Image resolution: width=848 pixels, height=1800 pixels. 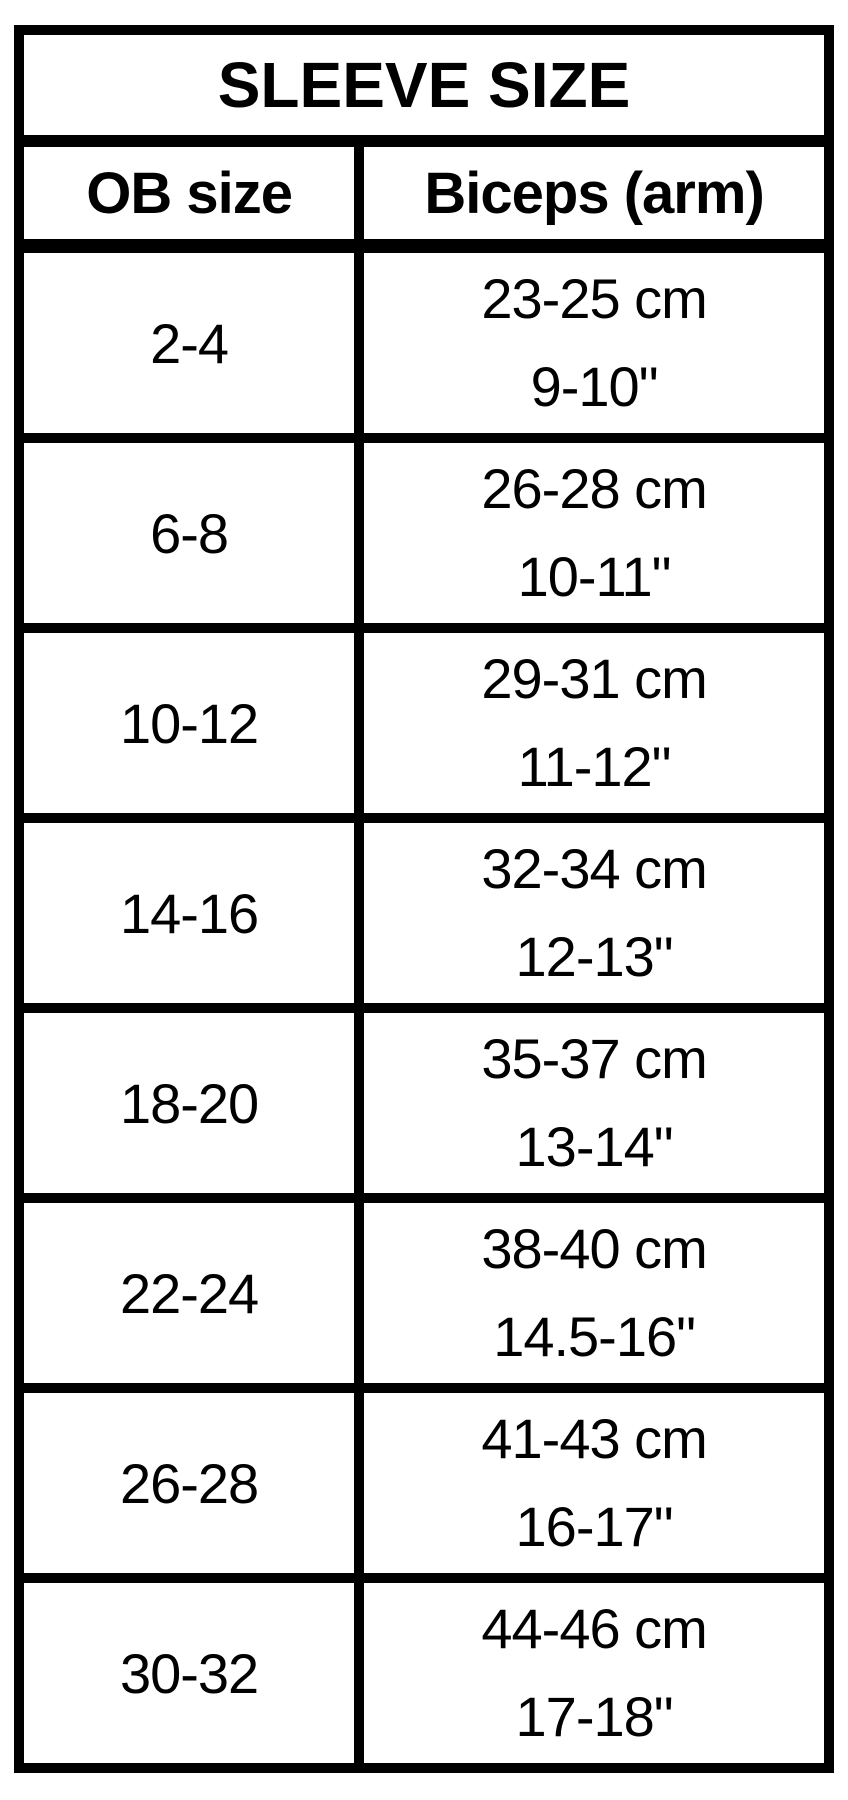 What do you see at coordinates (189, 723) in the screenshot?
I see `ob-size-value: 10-12` at bounding box center [189, 723].